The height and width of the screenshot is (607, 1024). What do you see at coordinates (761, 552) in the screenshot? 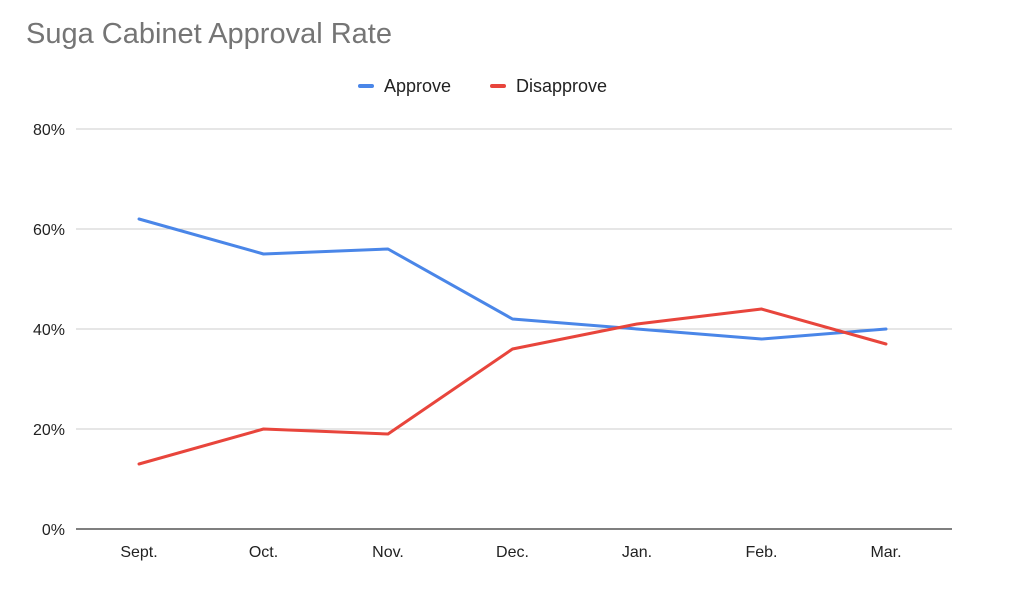
I see `x-tick-label: Feb.` at bounding box center [761, 552].